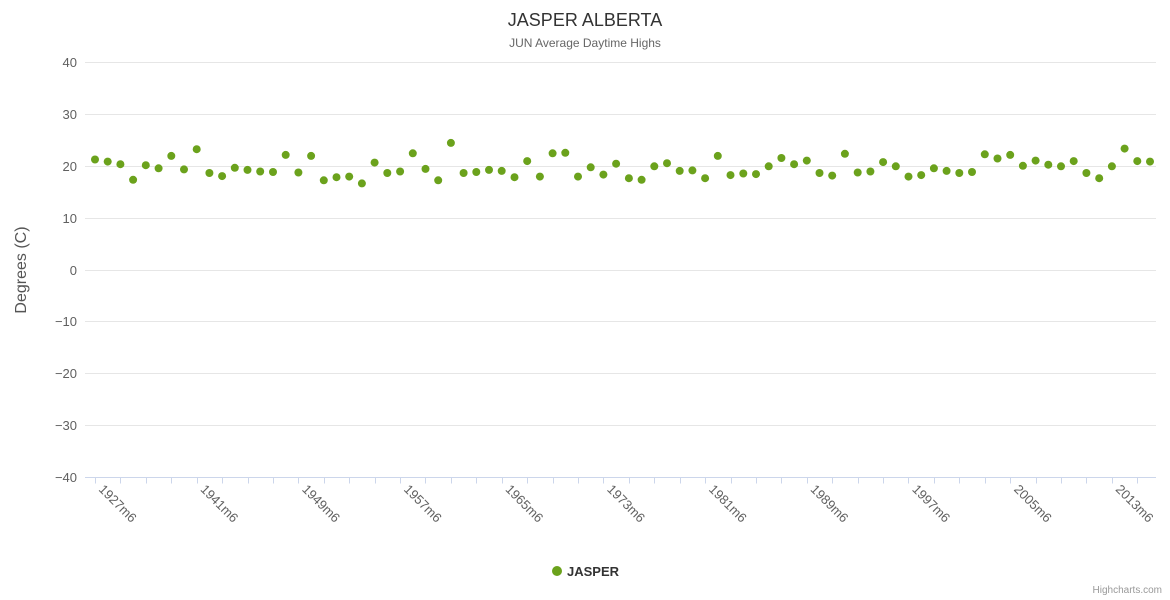  Describe the element at coordinates (525, 504) in the screenshot. I see `x-axis-label: 1965m6` at that location.